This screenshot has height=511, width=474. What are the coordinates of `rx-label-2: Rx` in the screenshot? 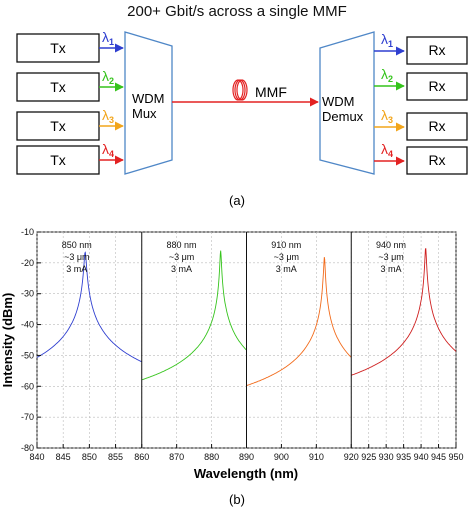 It's located at (436, 86).